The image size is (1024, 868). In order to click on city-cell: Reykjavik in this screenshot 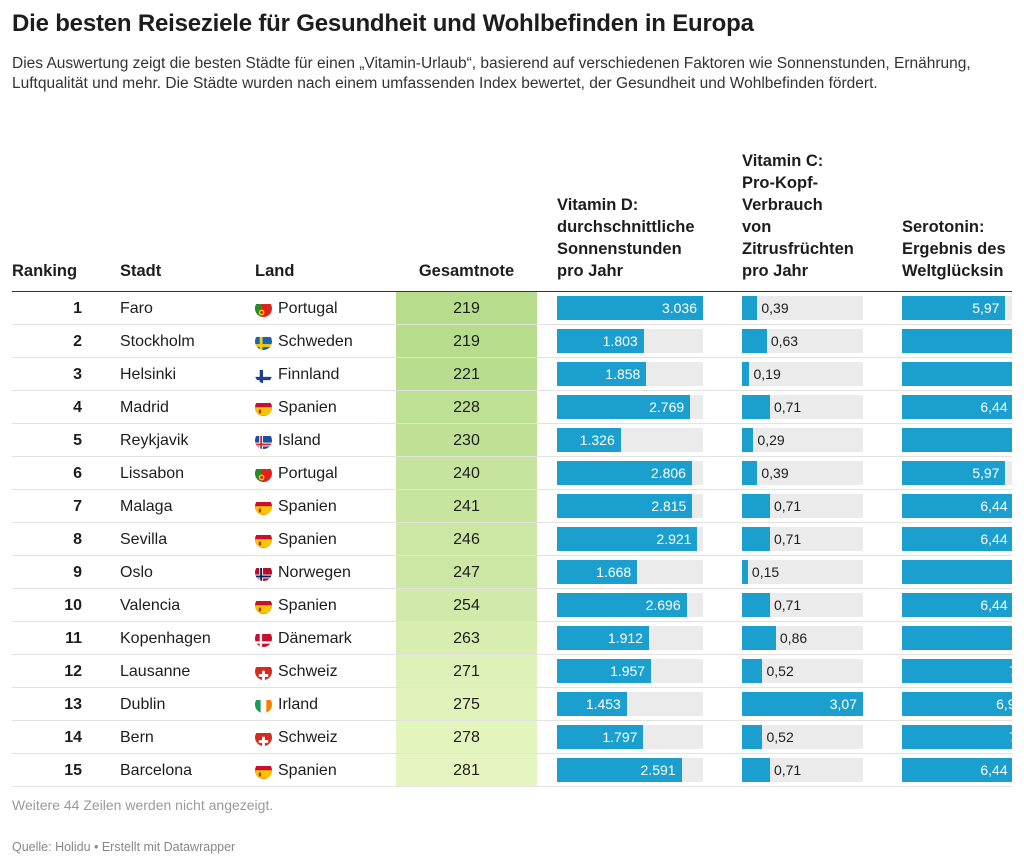, I will do `click(154, 440)`.